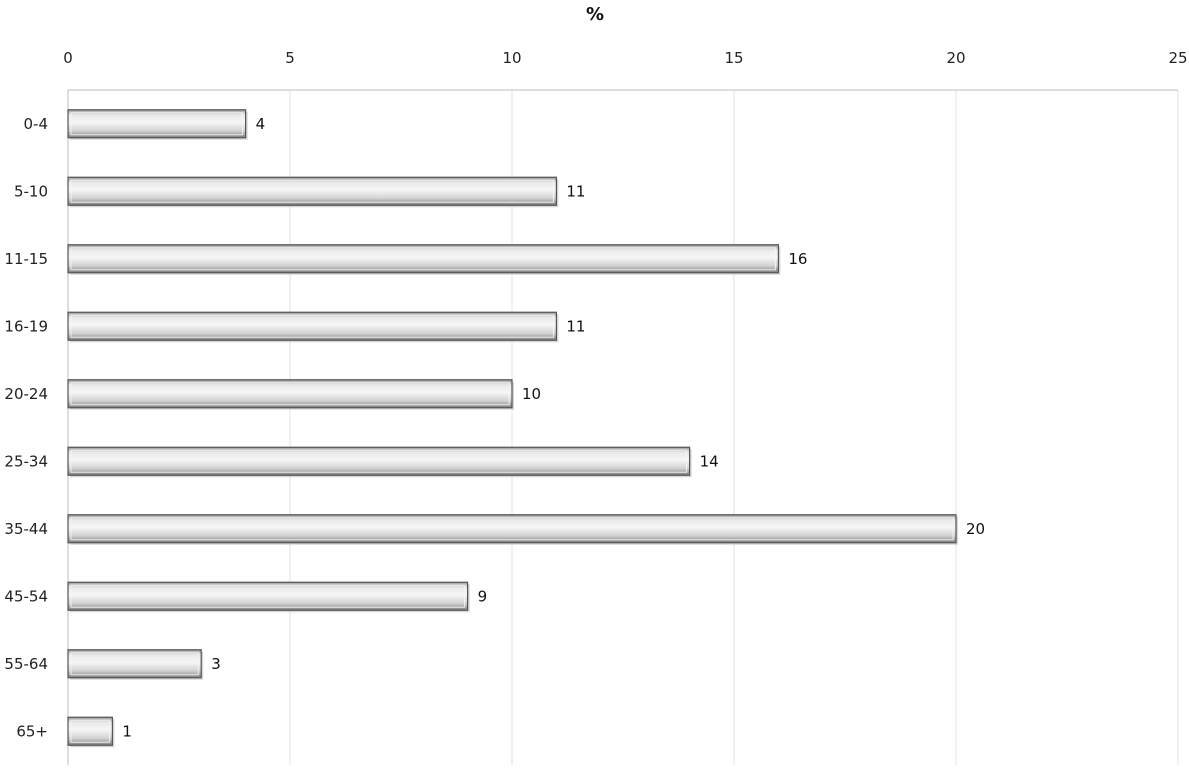 The width and height of the screenshot is (1189, 769). Describe the element at coordinates (975, 529) in the screenshot. I see `data-label: 20` at that location.